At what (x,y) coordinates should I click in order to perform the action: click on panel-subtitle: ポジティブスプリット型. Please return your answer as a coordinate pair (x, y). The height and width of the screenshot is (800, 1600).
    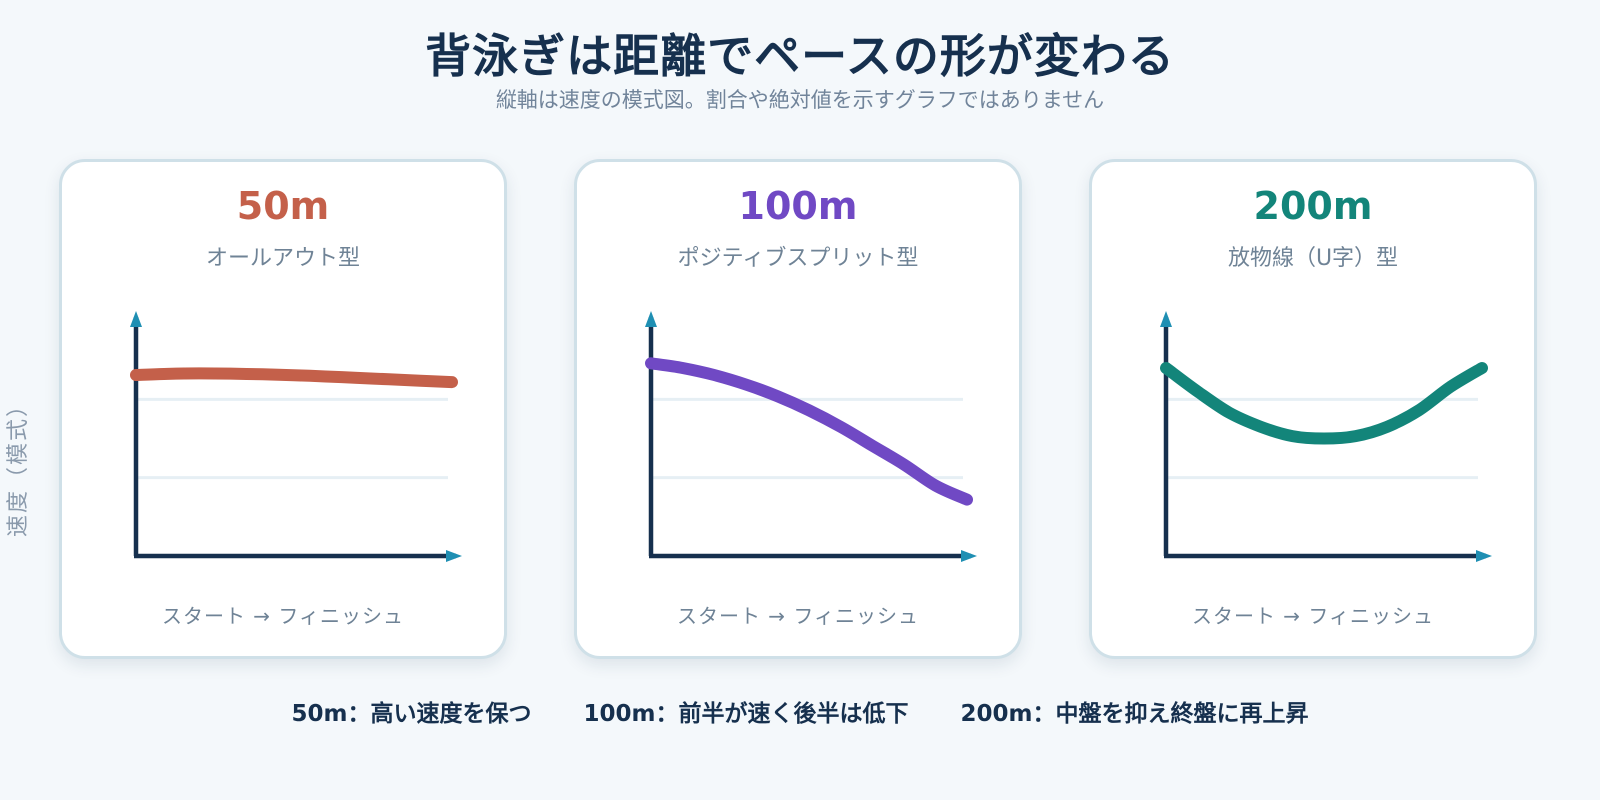
    Looking at the image, I should click on (798, 258).